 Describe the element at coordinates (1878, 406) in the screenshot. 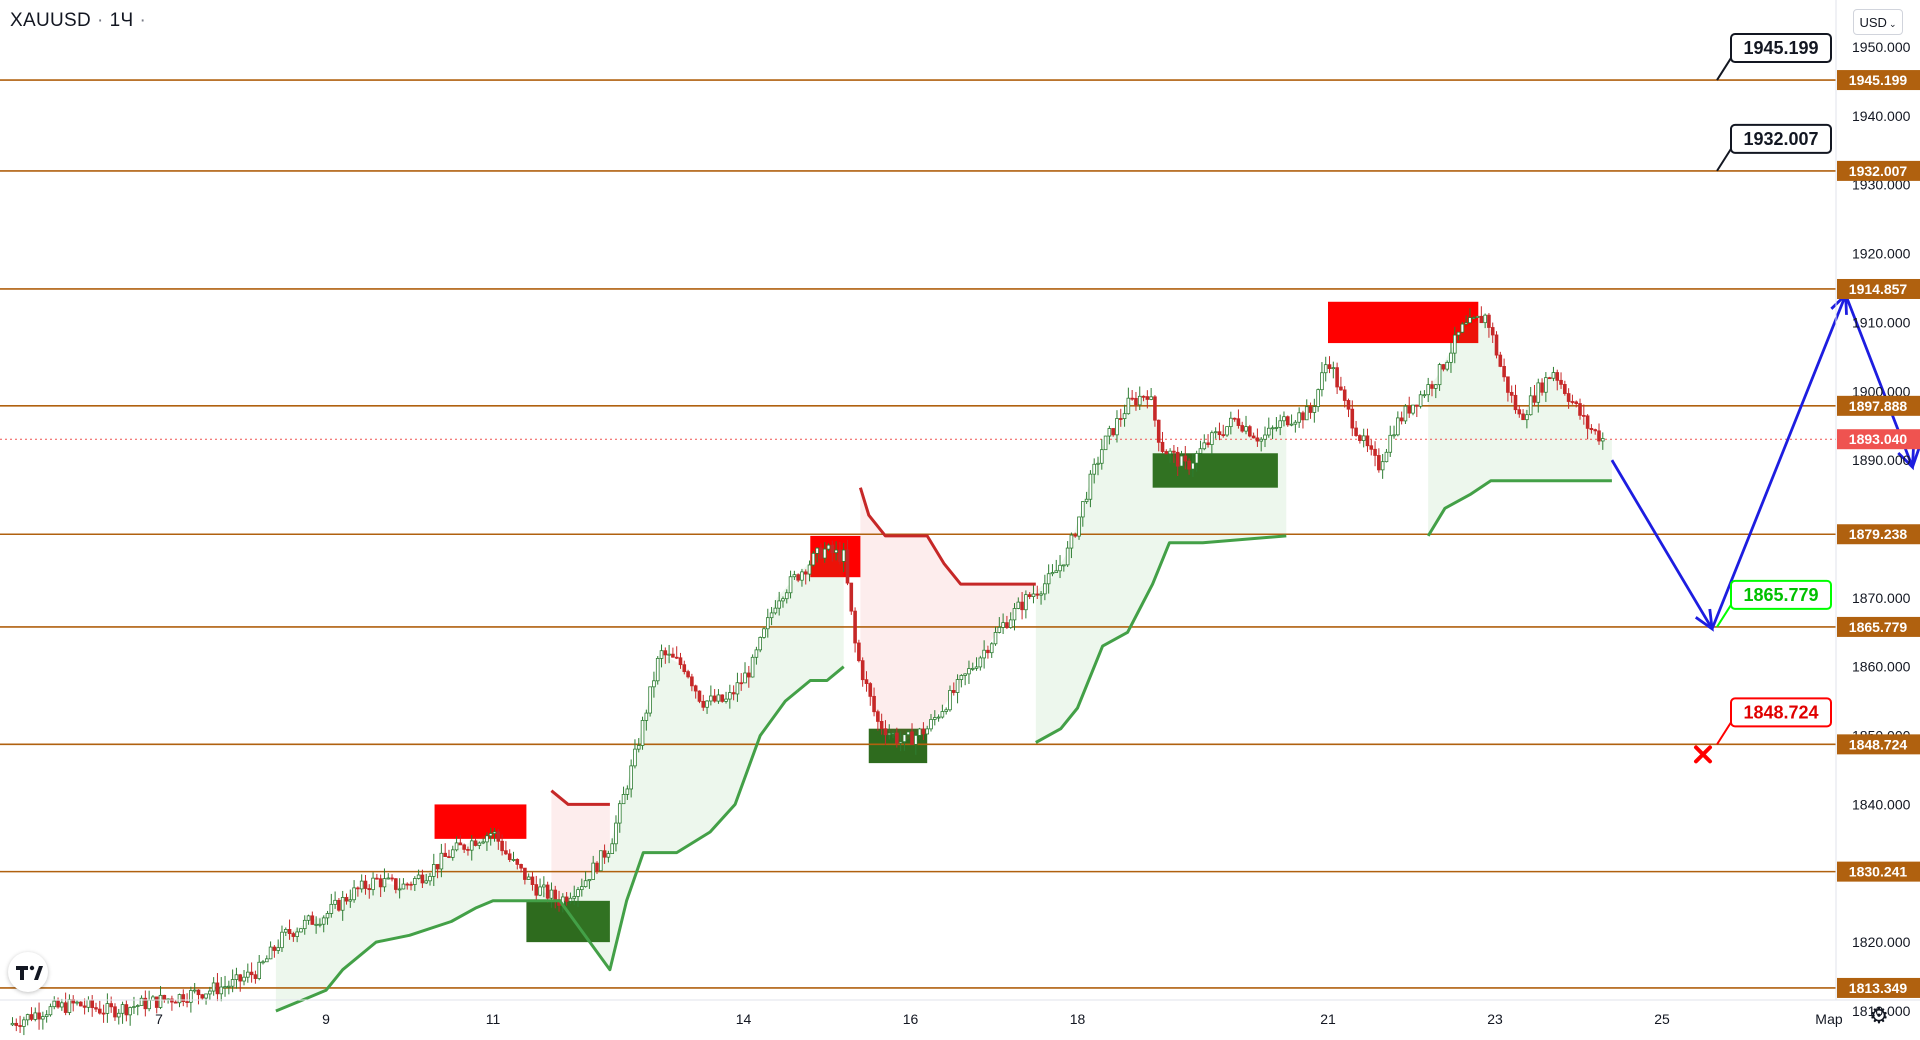

I see `level-price-label: 1897.888` at that location.